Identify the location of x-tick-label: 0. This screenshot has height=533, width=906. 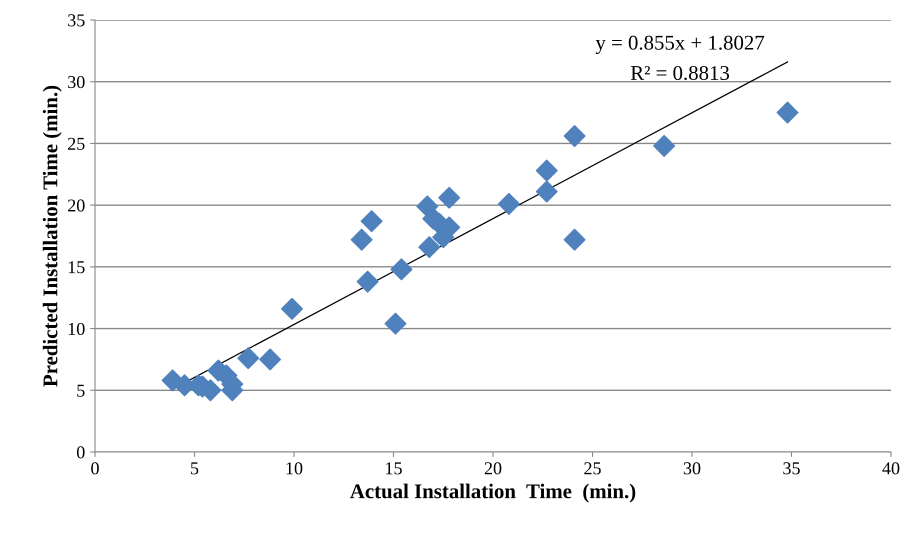
(95, 468).